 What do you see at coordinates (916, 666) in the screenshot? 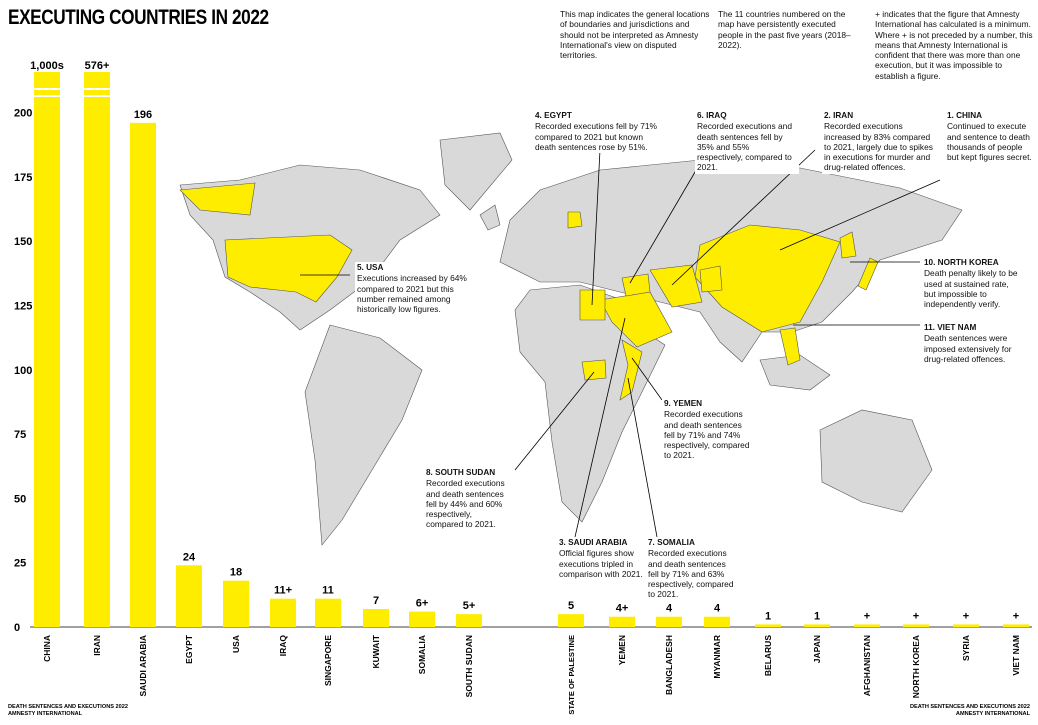
I see `x-tick-label: NORTH KOREA` at bounding box center [916, 666].